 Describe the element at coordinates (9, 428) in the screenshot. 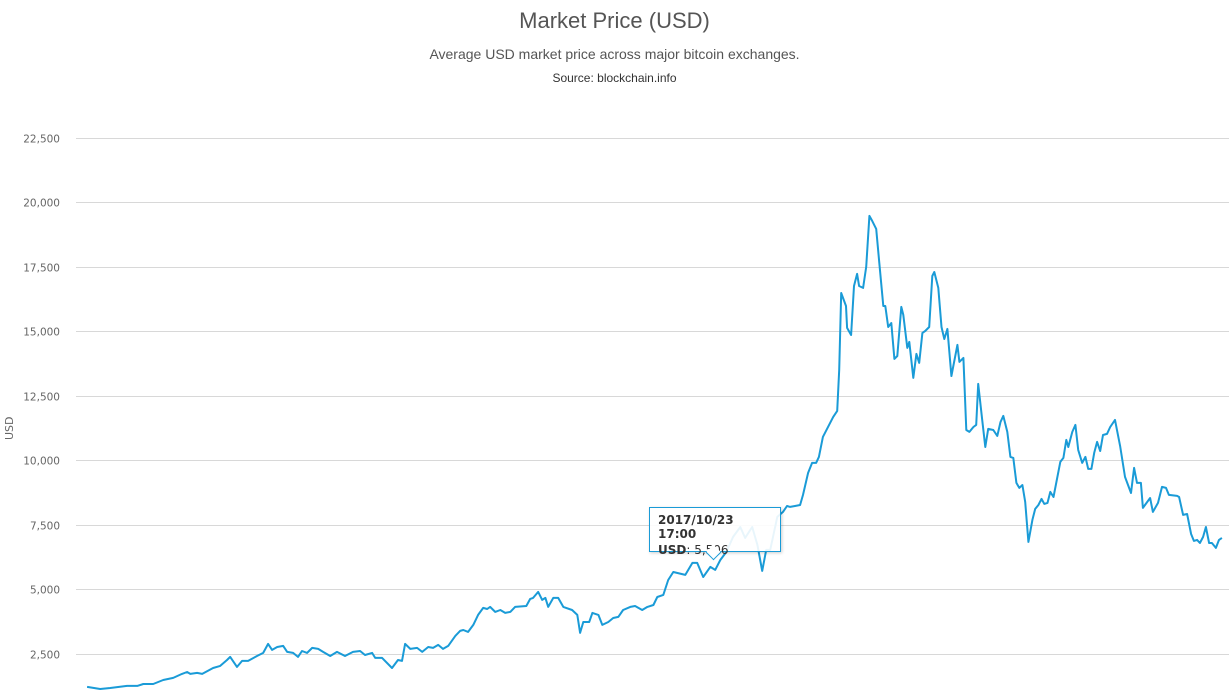

I see `y-axis-label: USD` at that location.